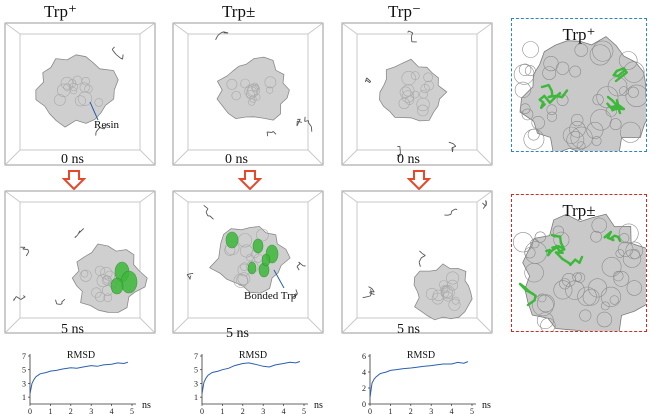  I want to click on inset-trp-zwitterion: Trp±, so click(579, 263).